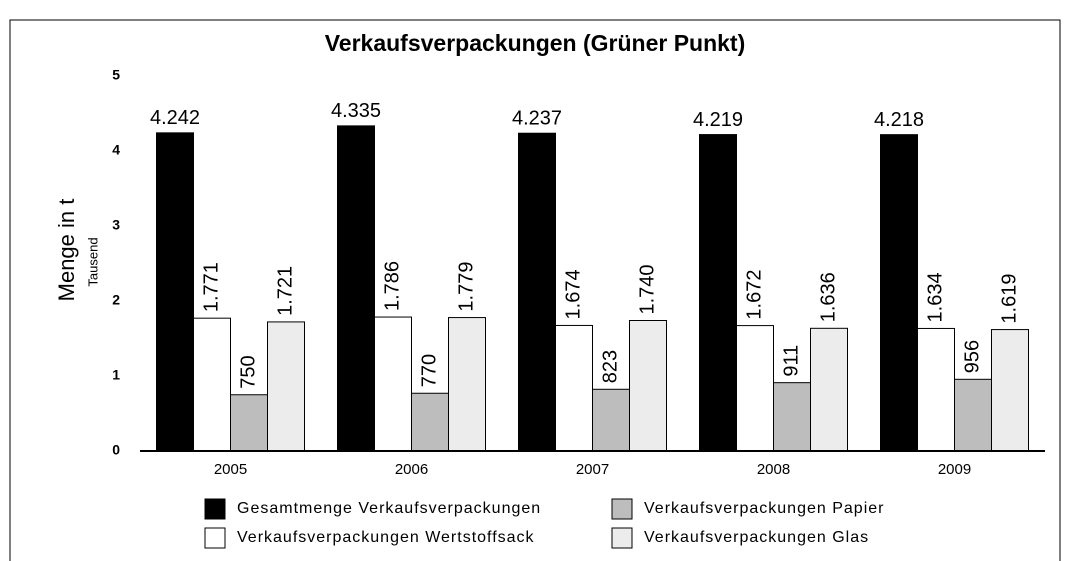 The image size is (1068, 561). I want to click on data-label: 1.779, so click(466, 287).